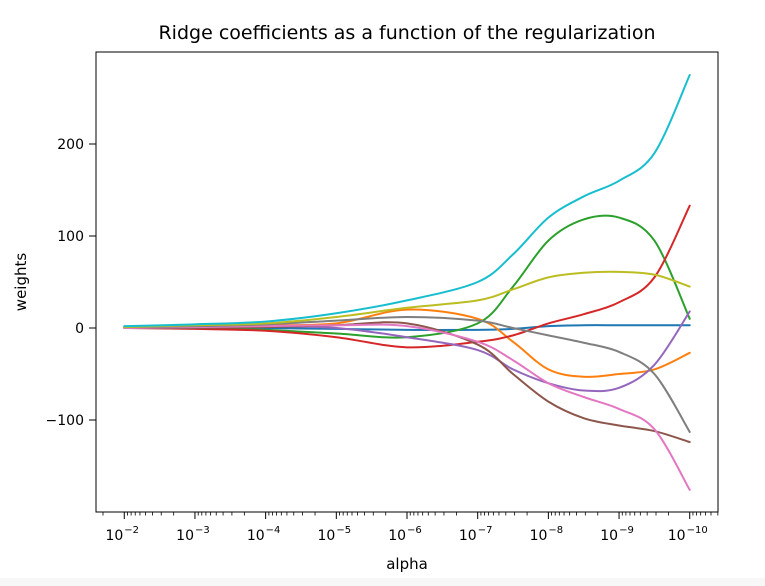 The image size is (765, 586). What do you see at coordinates (65, 421) in the screenshot?
I see `y-tick-label: −100` at bounding box center [65, 421].